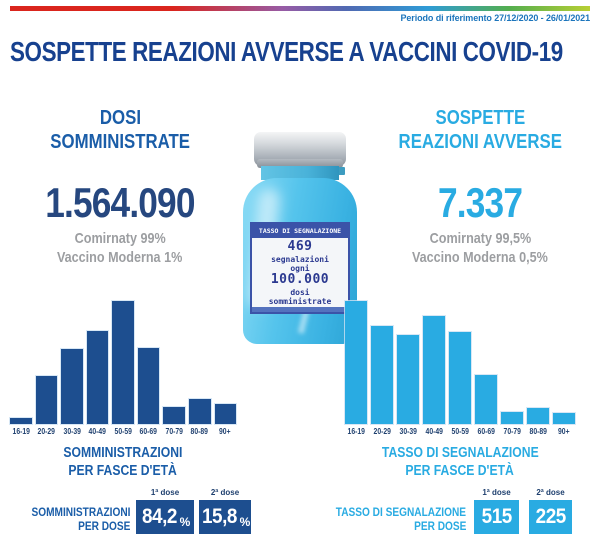  I want to click on rainbow-gradient-strip, so click(300, 8).